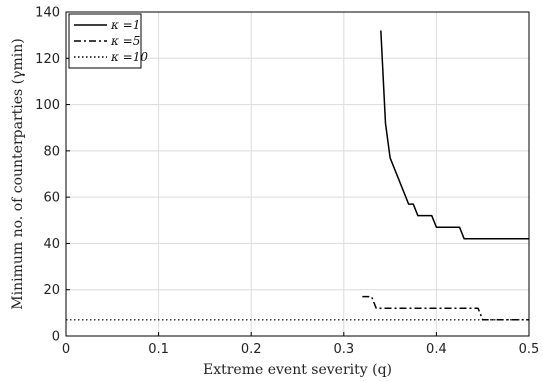 This screenshot has width=543, height=381. Describe the element at coordinates (529, 349) in the screenshot. I see `x-tick-label: 0.5` at that location.